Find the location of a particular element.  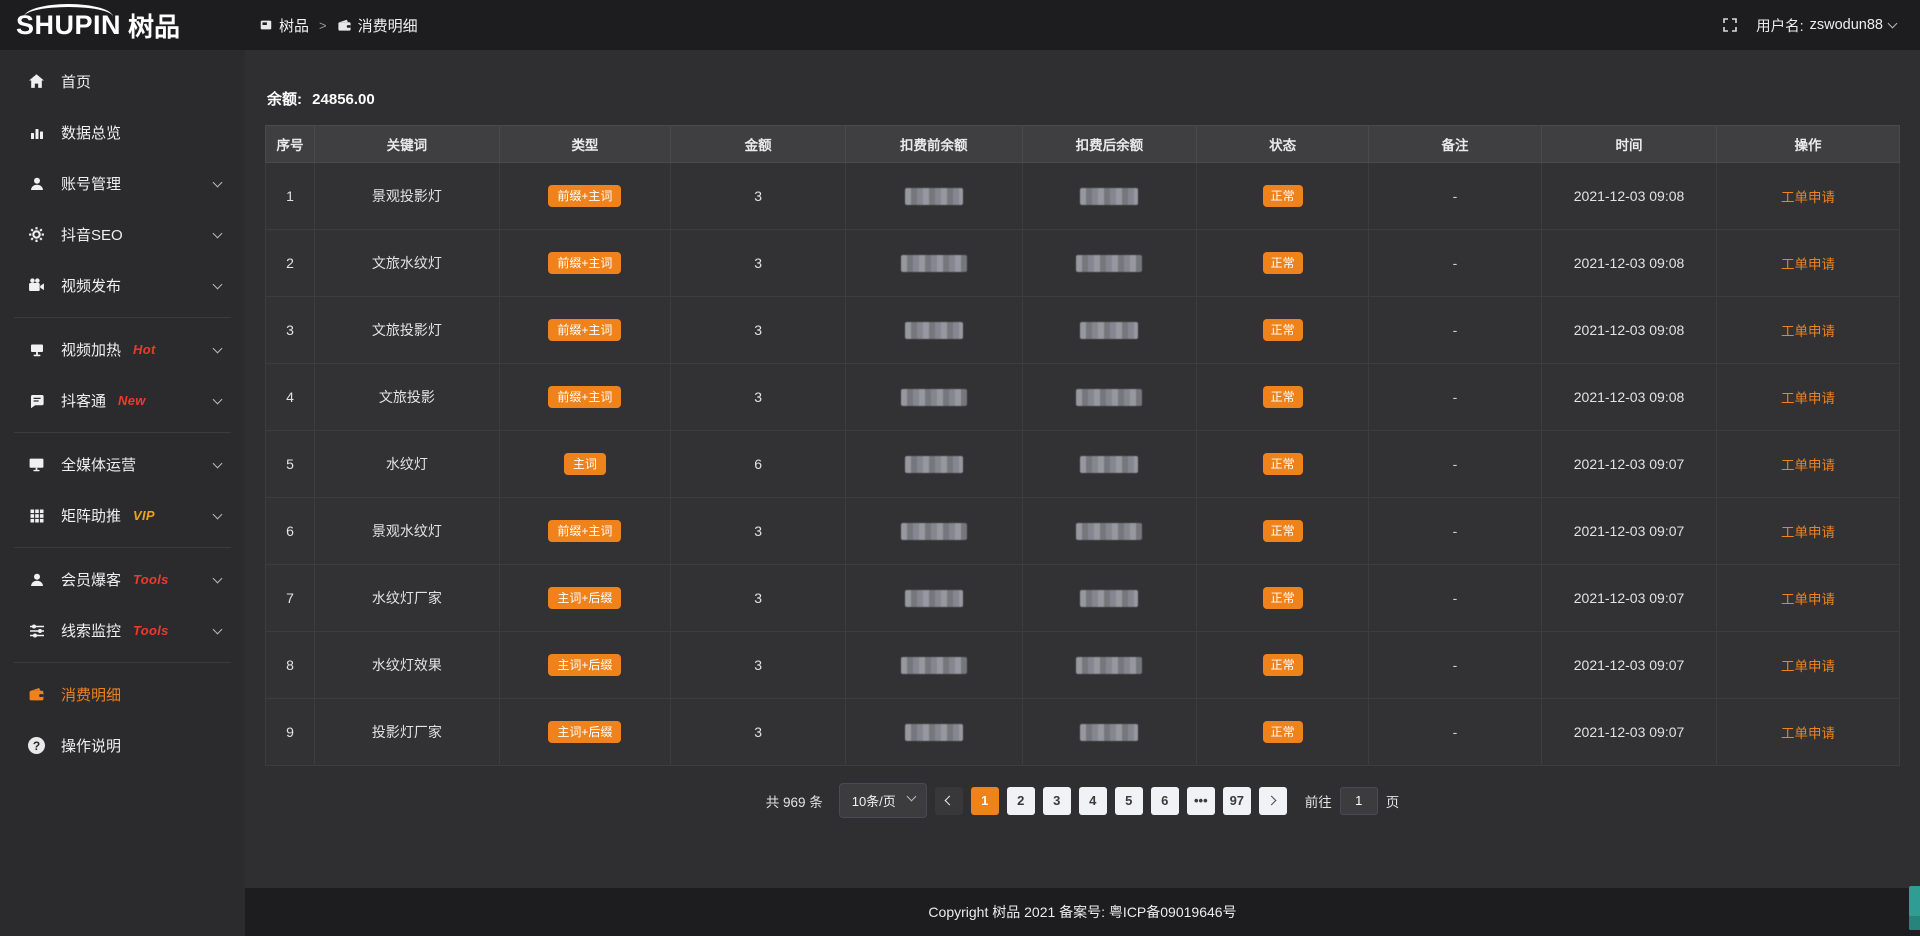

sidebar-item-video-publish: 视频发布 is located at coordinates (122, 285).